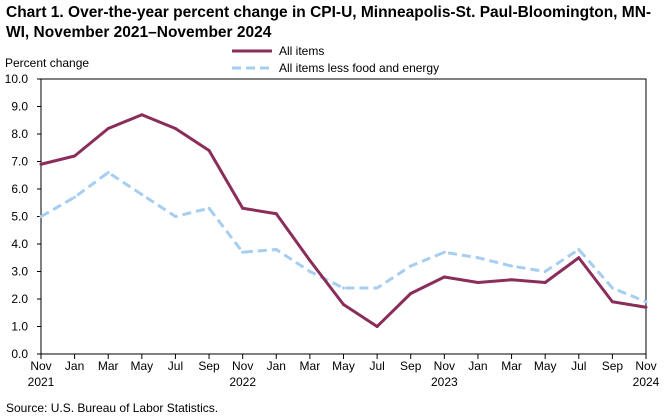 The width and height of the screenshot is (671, 418). What do you see at coordinates (19, 107) in the screenshot?
I see `y-tick-label: 9.0` at bounding box center [19, 107].